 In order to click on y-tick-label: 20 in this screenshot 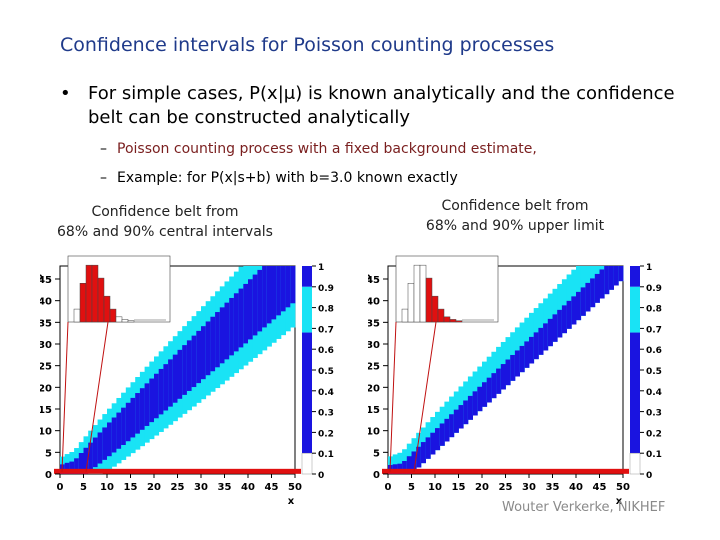, I will do `click(46, 388)`.